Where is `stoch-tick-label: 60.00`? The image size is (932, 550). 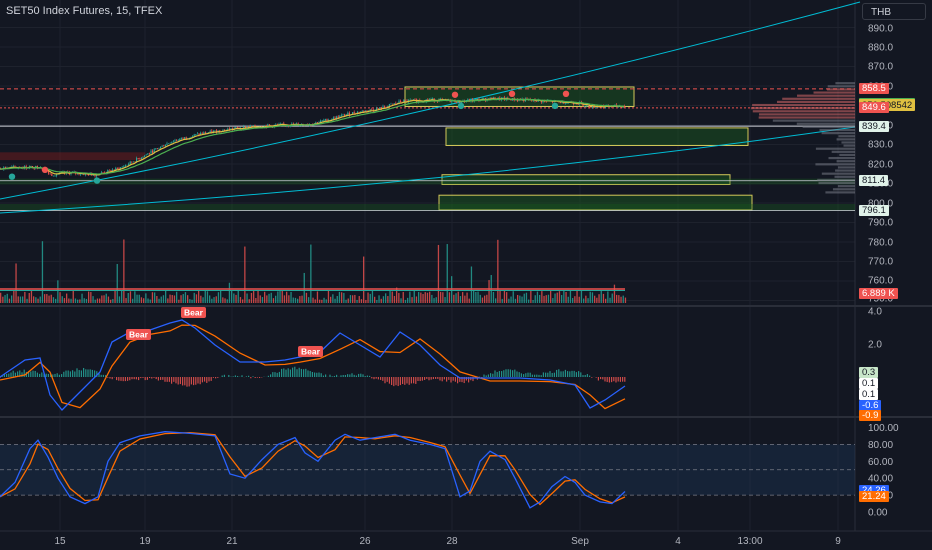
stoch-tick-label: 60.00 is located at coordinates (880, 462).